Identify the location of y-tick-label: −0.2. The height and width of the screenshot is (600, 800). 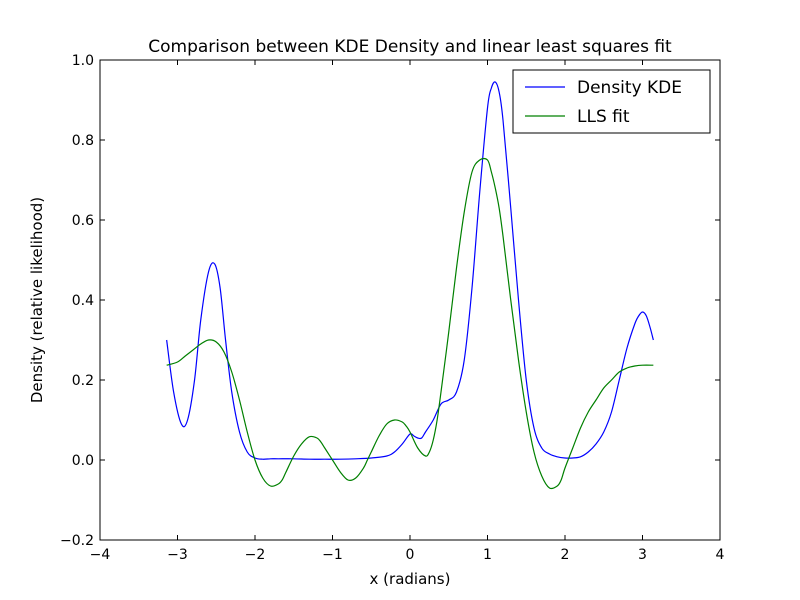
(77, 541).